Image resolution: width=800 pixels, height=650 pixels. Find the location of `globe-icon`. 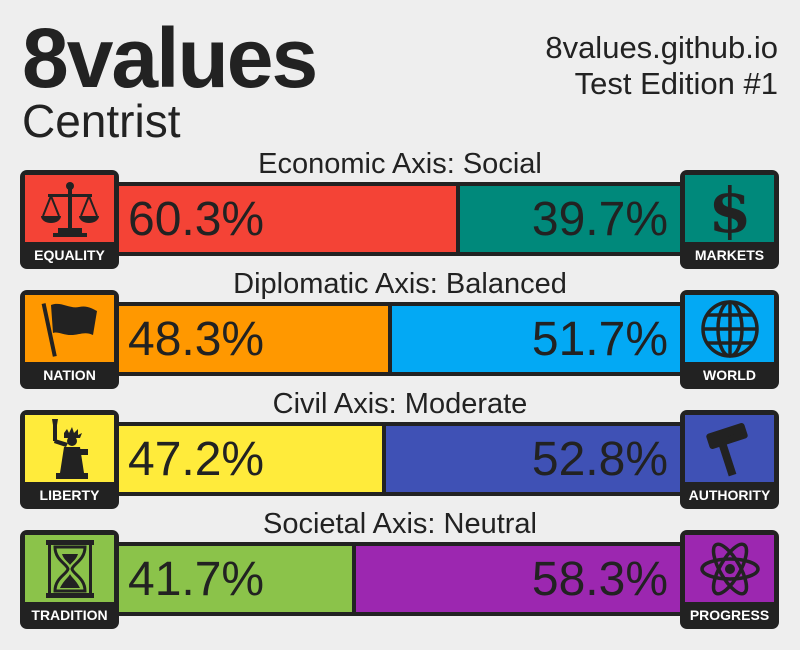

globe-icon is located at coordinates (729, 328).